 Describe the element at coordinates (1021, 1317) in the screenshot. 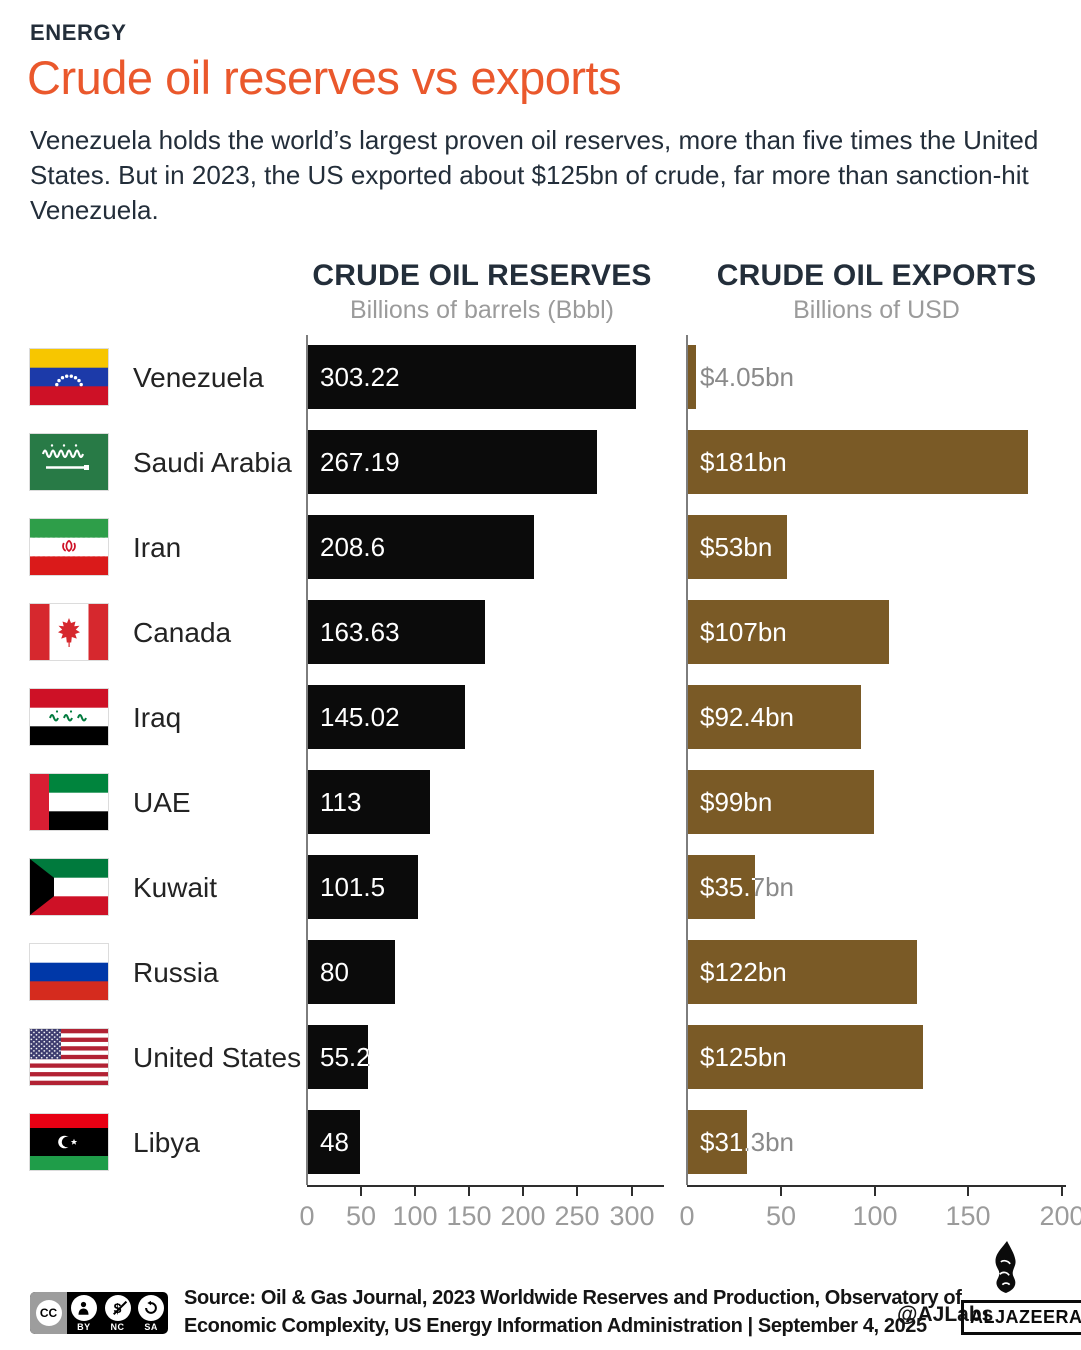

I see `aljazeera-wordmark: ALJAZEERA` at that location.